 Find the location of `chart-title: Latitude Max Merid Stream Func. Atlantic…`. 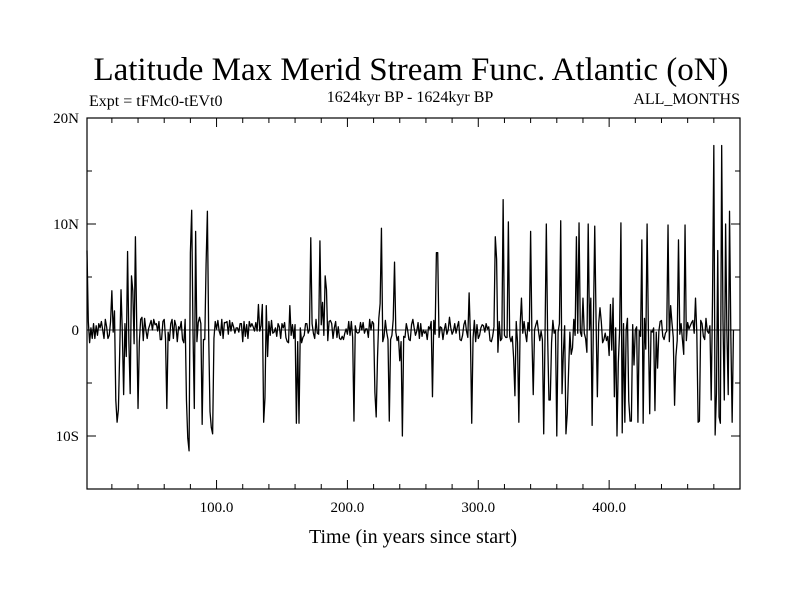

chart-title: Latitude Max Merid Stream Func. Atlantic… is located at coordinates (410, 70).